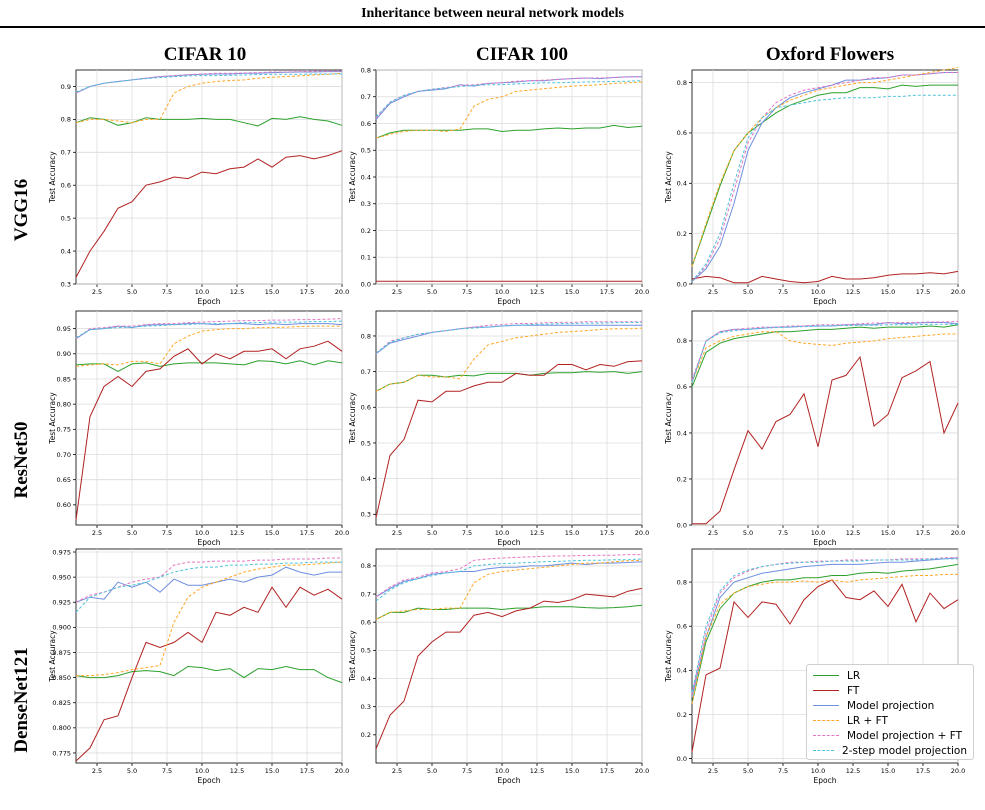  What do you see at coordinates (64, 455) in the screenshot?
I see `y-tick-label: 0.70` at bounding box center [64, 455].